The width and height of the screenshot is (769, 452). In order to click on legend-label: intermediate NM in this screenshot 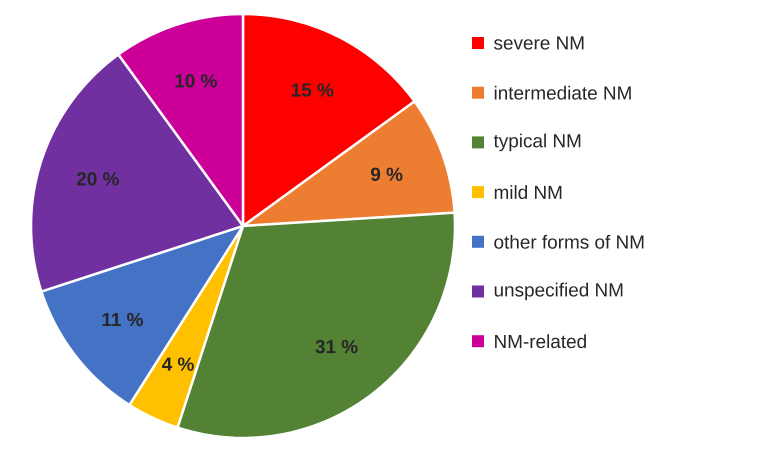, I will do `click(562, 93)`.